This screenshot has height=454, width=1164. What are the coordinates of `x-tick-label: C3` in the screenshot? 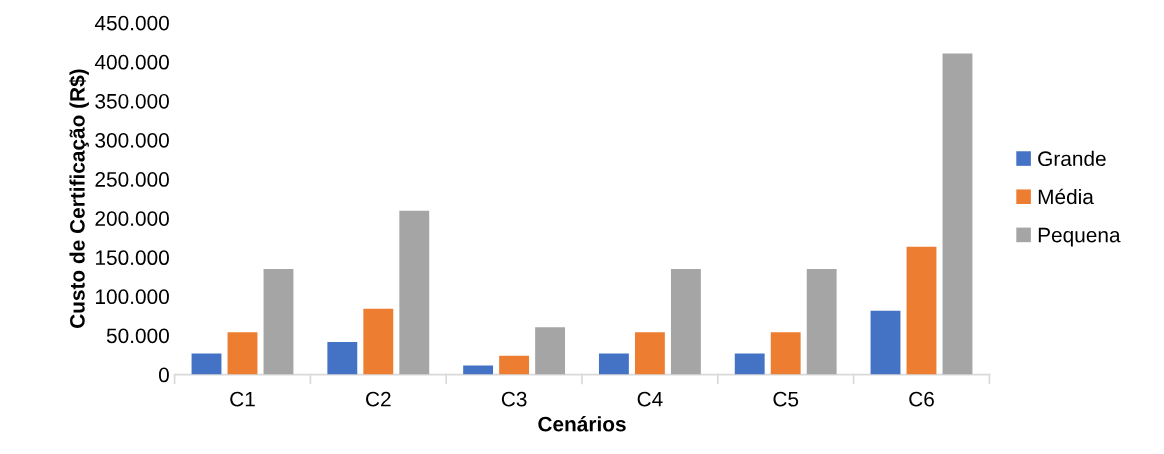 It's located at (514, 399).